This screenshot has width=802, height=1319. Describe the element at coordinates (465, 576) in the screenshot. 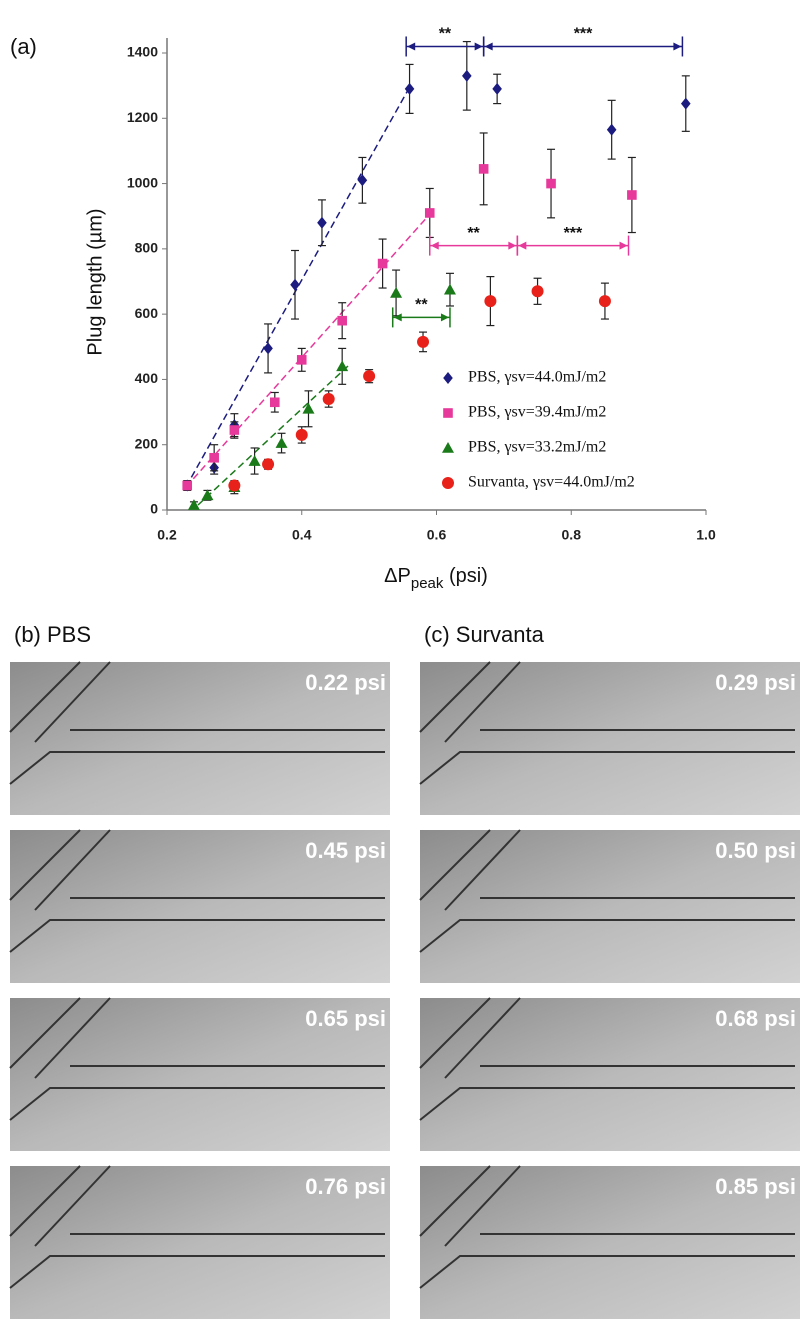

I see `x-label-unit: (psi)` at that location.